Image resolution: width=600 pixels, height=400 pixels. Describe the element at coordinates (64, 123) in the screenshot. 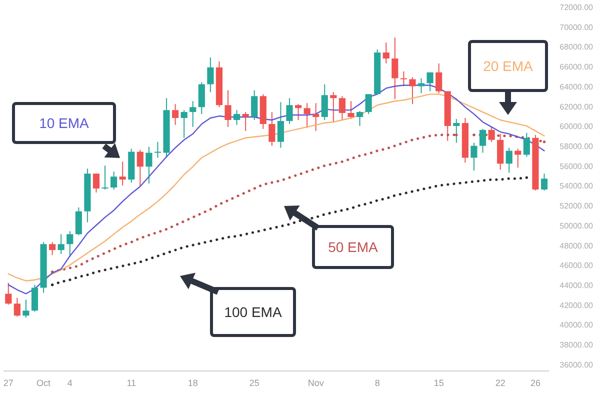

I see `text: 10 EMA` at that location.